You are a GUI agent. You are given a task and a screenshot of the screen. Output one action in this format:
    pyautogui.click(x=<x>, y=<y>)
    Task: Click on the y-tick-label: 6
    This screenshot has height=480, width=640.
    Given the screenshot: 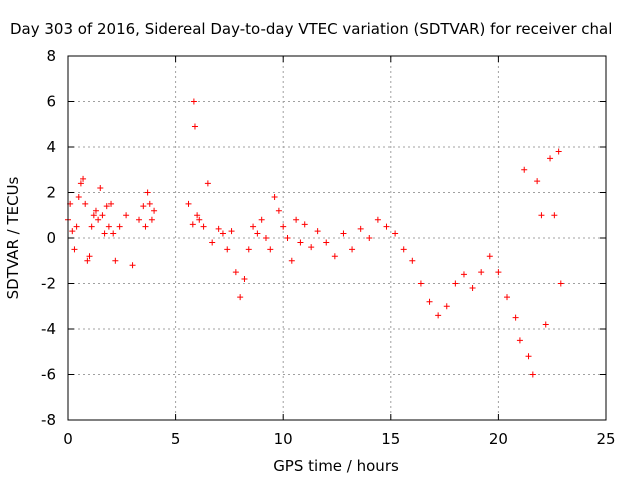 What is the action you would take?
    pyautogui.click(x=51, y=102)
    